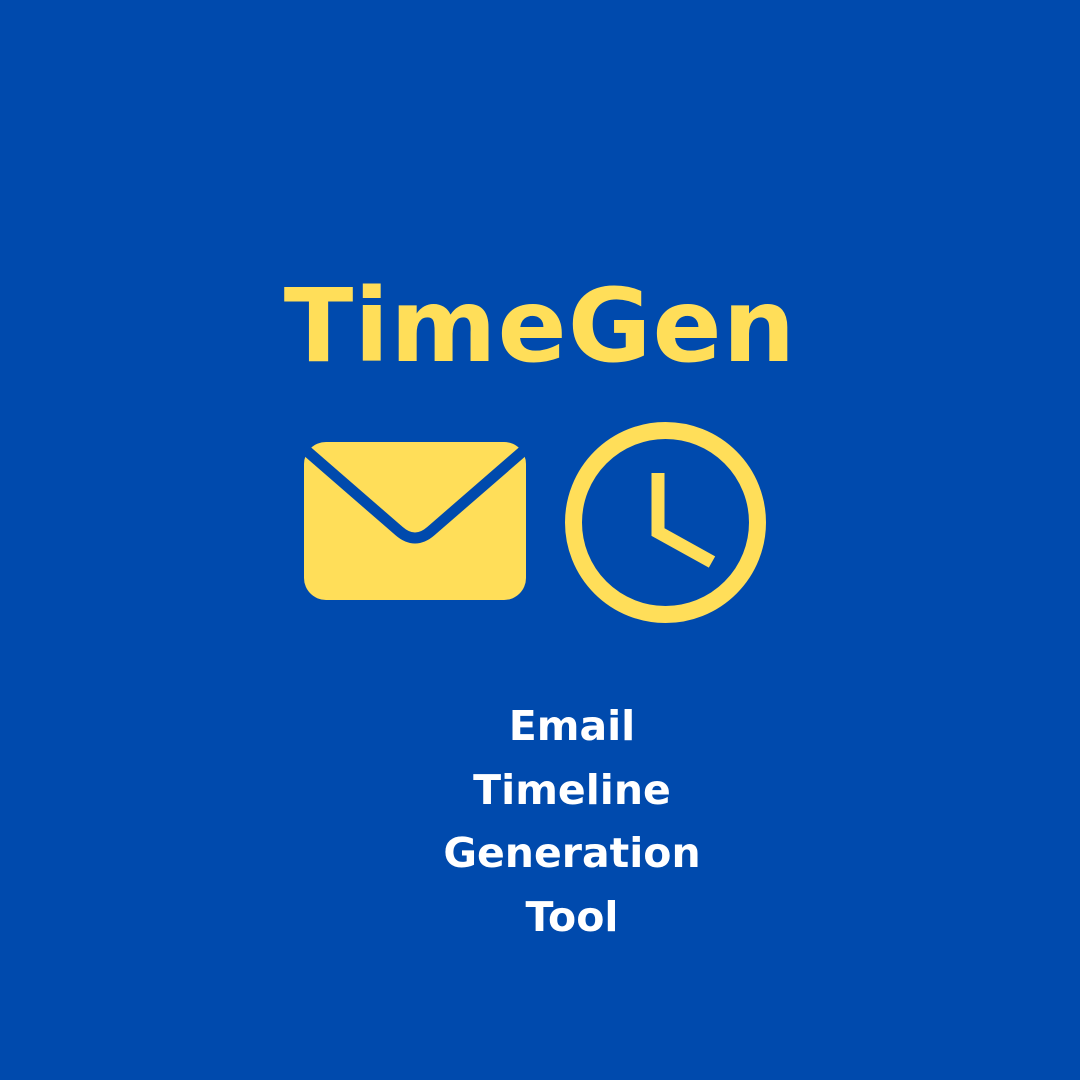 This screenshot has width=1080, height=1080. What do you see at coordinates (572, 822) in the screenshot?
I see `tagline: Email Timeline Generation Tool` at bounding box center [572, 822].